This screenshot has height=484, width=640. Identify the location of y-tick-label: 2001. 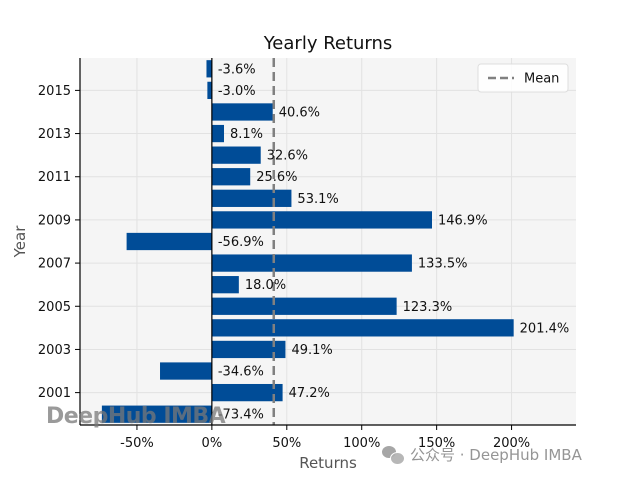
(54, 393).